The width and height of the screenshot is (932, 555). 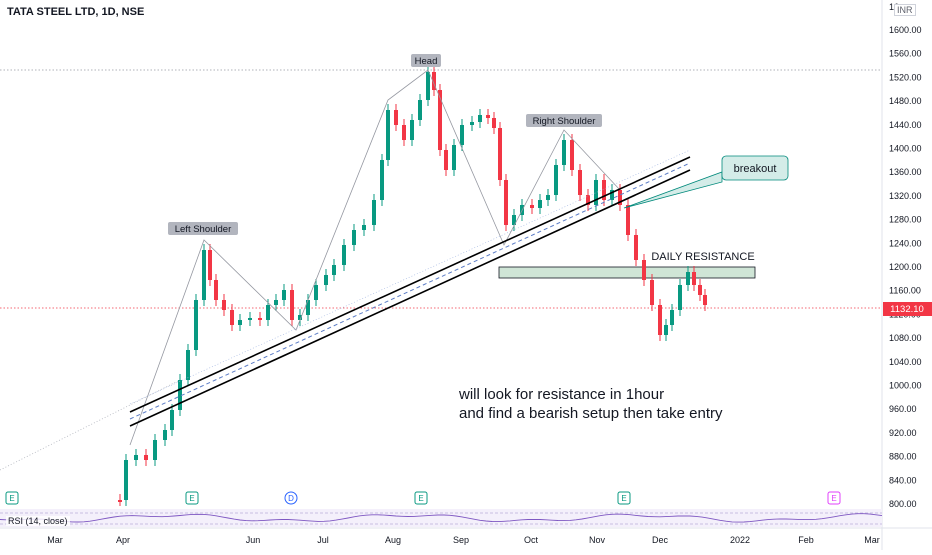 I want to click on last-price-badge, so click(x=907, y=309).